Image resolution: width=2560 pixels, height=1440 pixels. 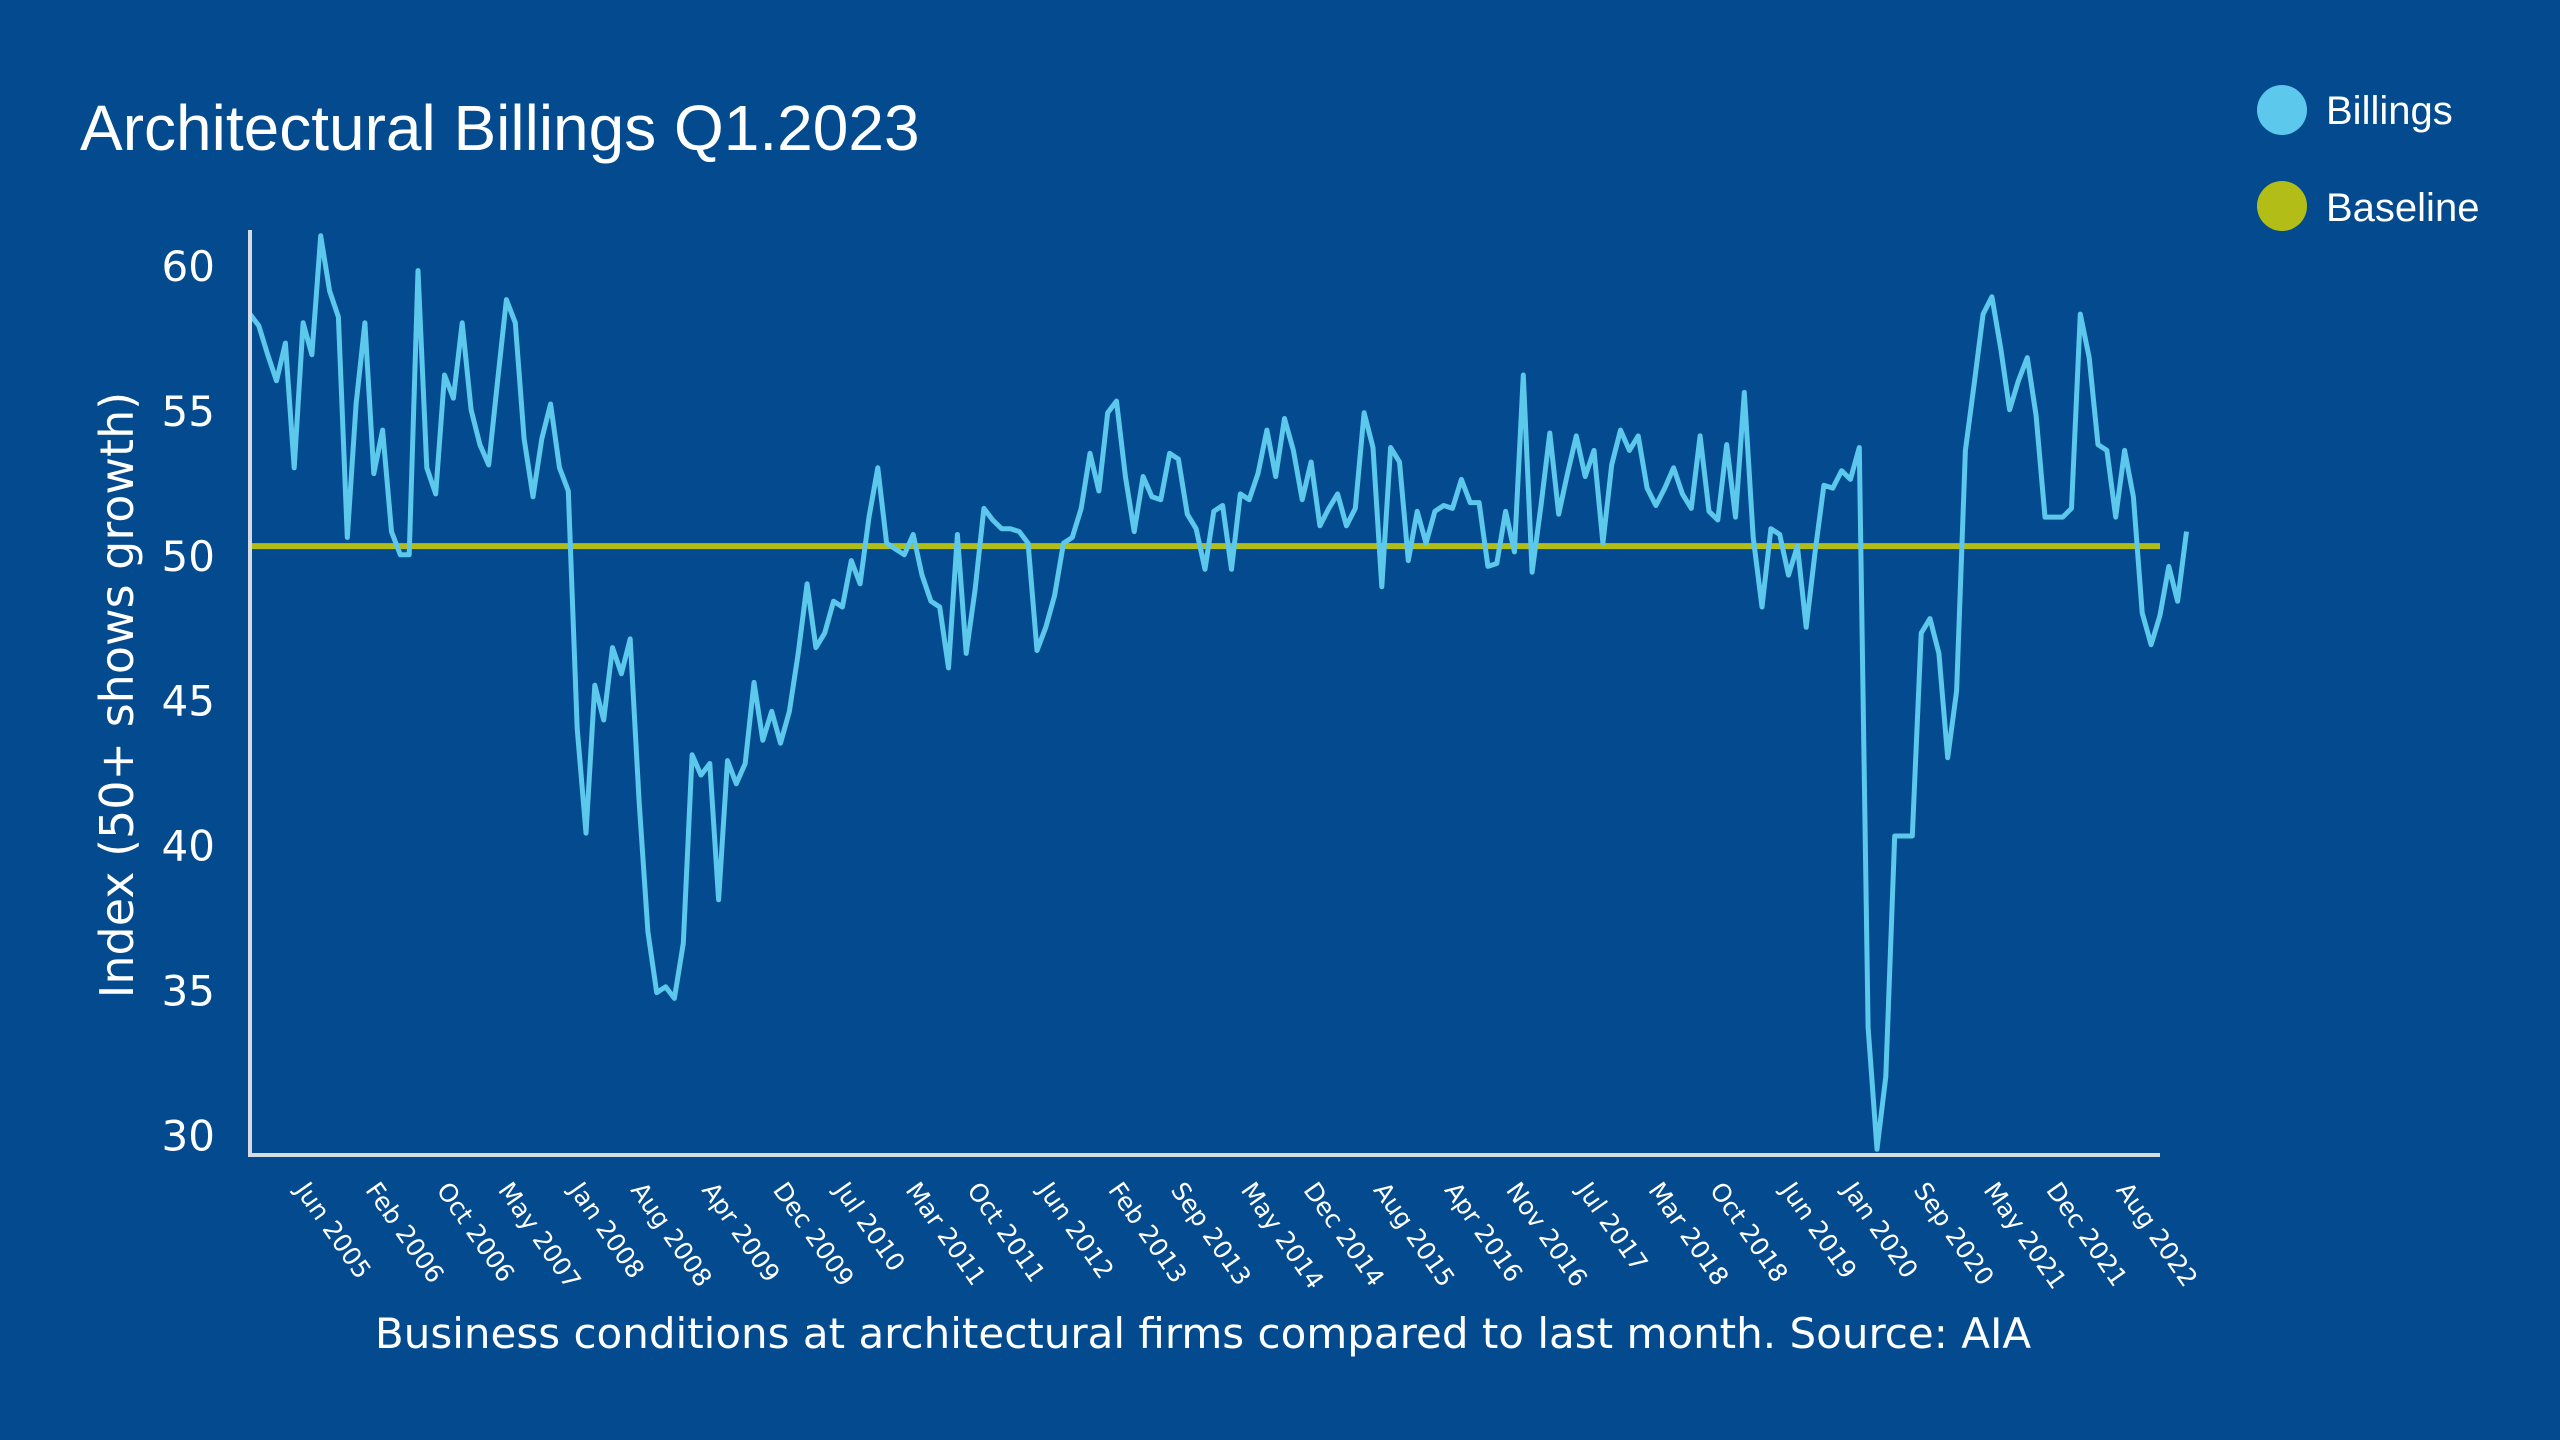 I want to click on y-axis-ticks: 30 35 40 45 50 55 60, so click(x=188, y=701).